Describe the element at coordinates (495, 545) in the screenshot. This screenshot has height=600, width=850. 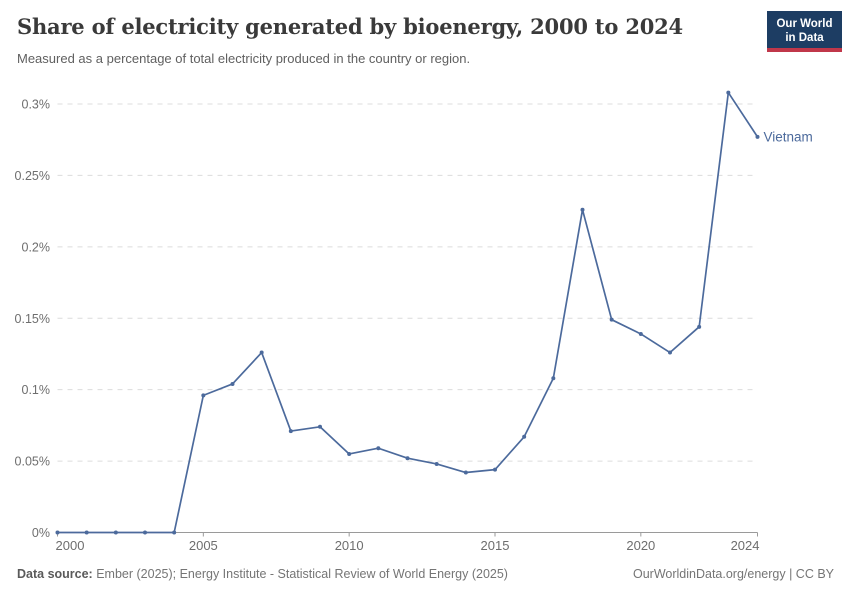
I see `x-axis-label: 2015` at that location.